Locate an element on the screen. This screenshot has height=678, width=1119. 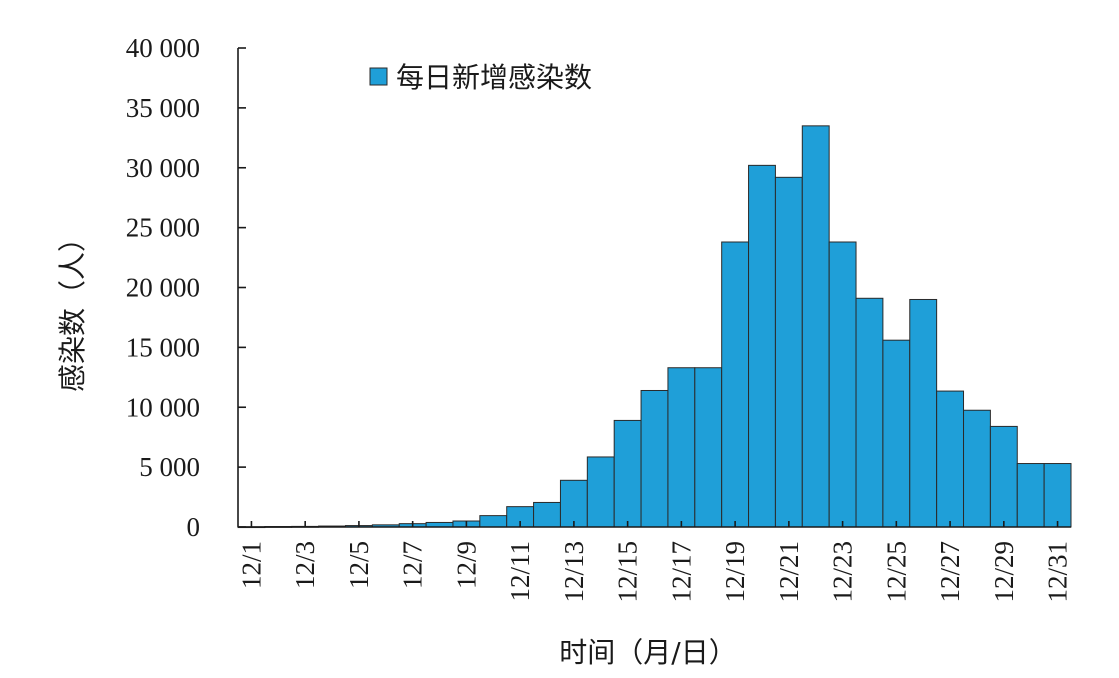
y-tick-label: 0 is located at coordinates (194, 527).